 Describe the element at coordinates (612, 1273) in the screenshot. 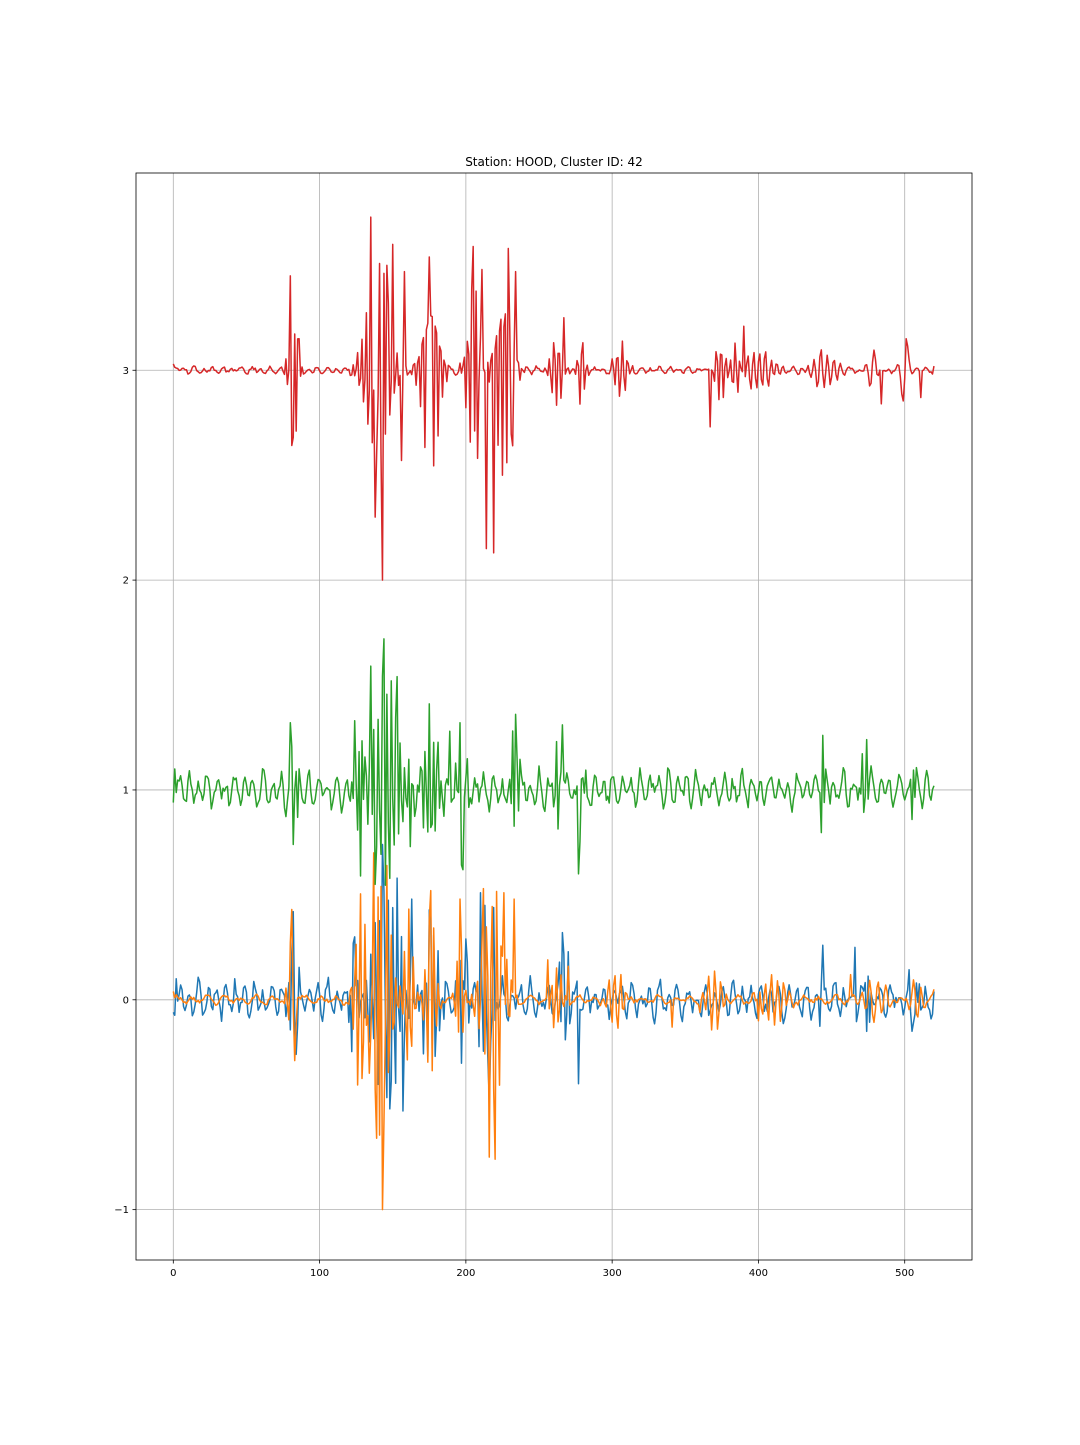

I see `x-tick-label: 300` at that location.